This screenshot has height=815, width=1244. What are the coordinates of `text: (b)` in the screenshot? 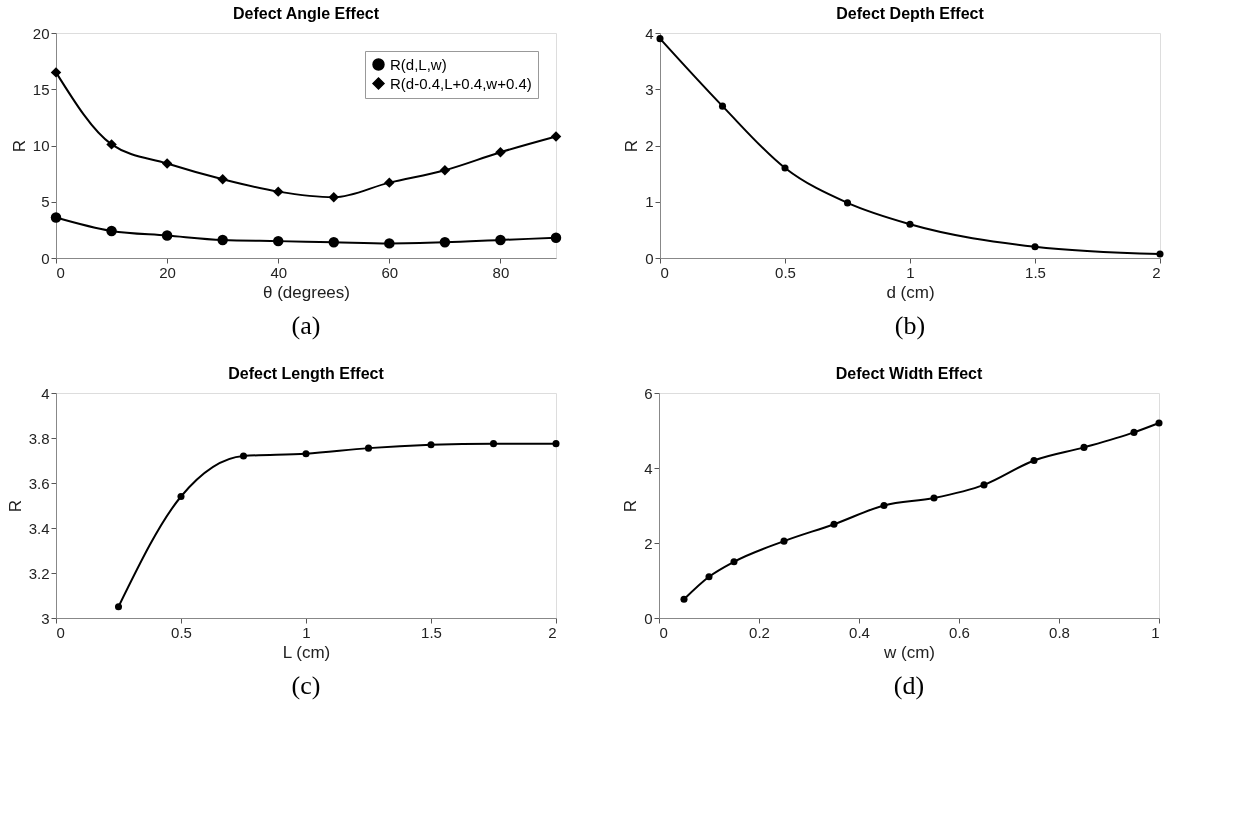 It's located at (910, 325).